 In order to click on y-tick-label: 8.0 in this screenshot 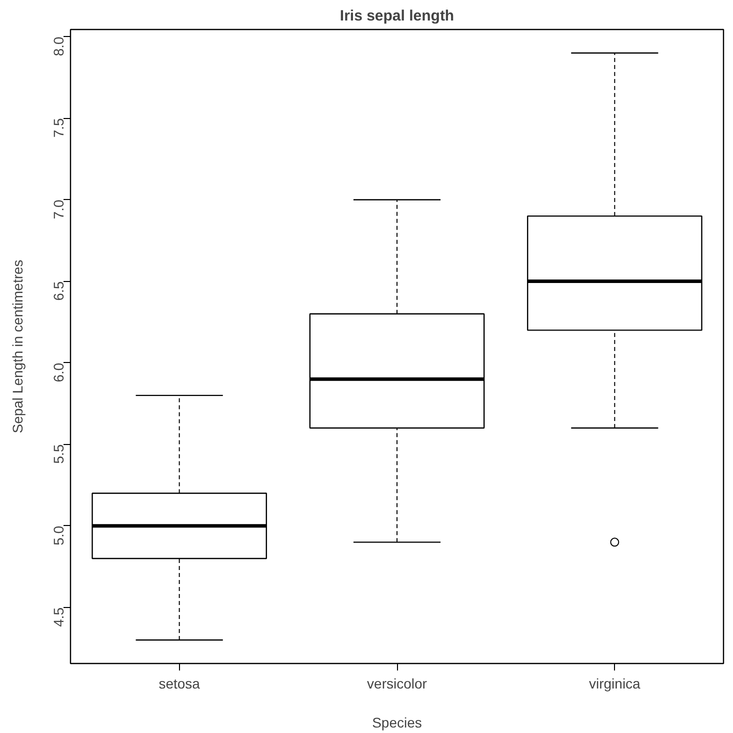, I will do `click(58, 46)`.